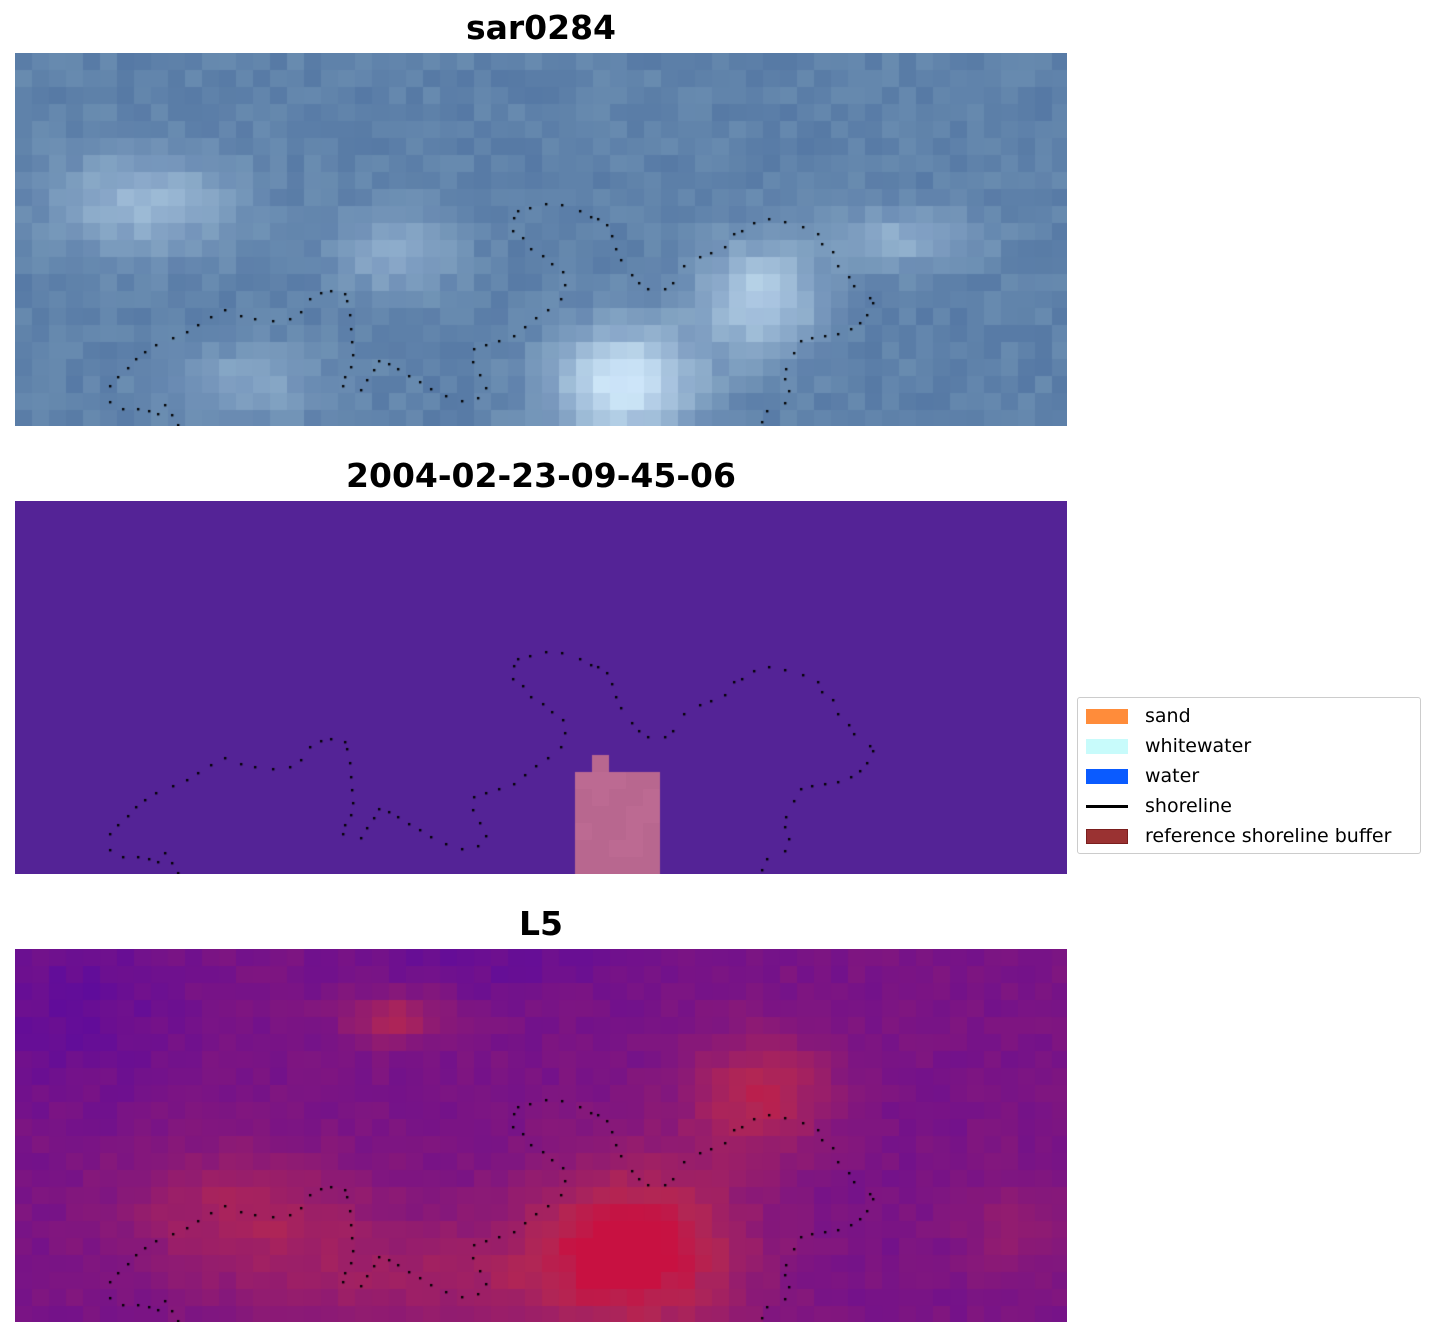 Image resolution: width=1438 pixels, height=1337 pixels. Describe the element at coordinates (1168, 716) in the screenshot. I see `legend-label-sand: sand` at that location.